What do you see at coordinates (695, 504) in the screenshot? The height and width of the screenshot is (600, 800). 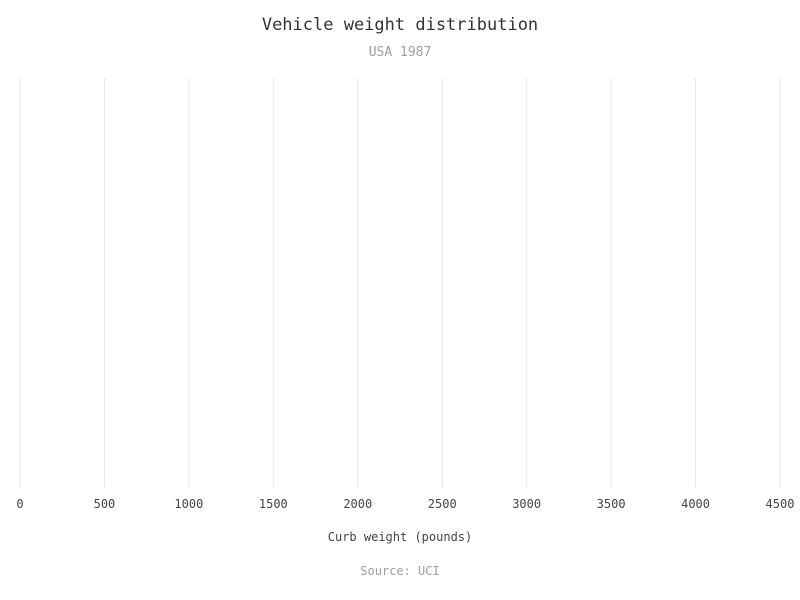 I see `x-tick-label: 4000` at bounding box center [695, 504].